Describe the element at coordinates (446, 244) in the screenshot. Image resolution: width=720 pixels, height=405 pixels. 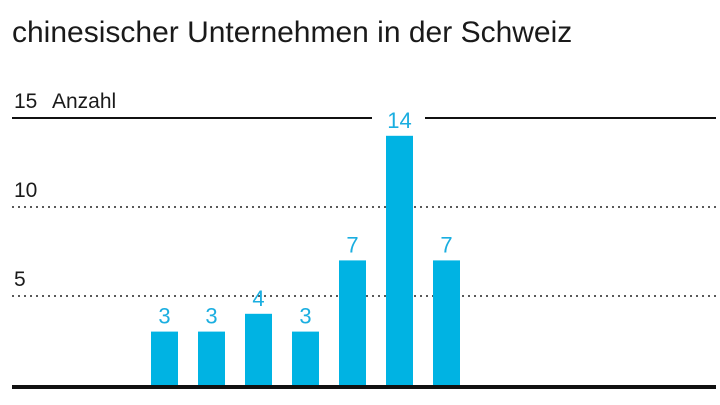
I see `value-label-7: 7` at that location.